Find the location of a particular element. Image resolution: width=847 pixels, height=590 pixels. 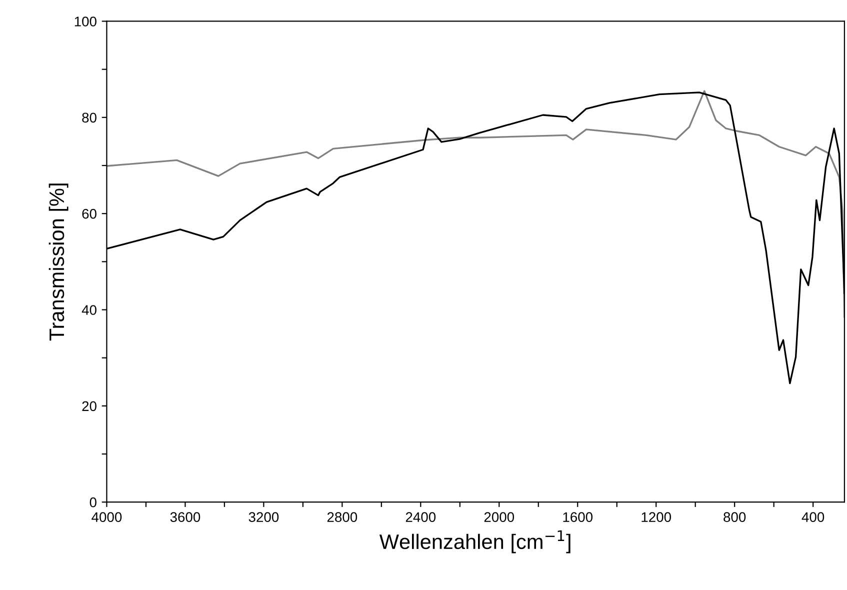

y-tick-label: 100 is located at coordinates (85, 21).